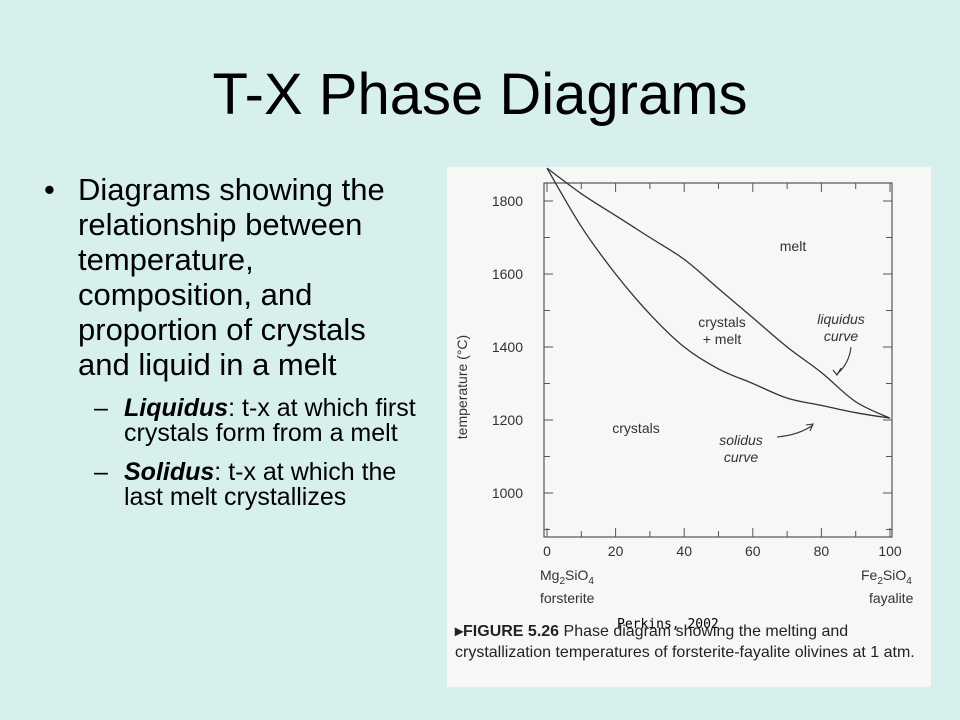 This screenshot has width=960, height=720. I want to click on solidus-curve-label-1: solidus, so click(741, 440).